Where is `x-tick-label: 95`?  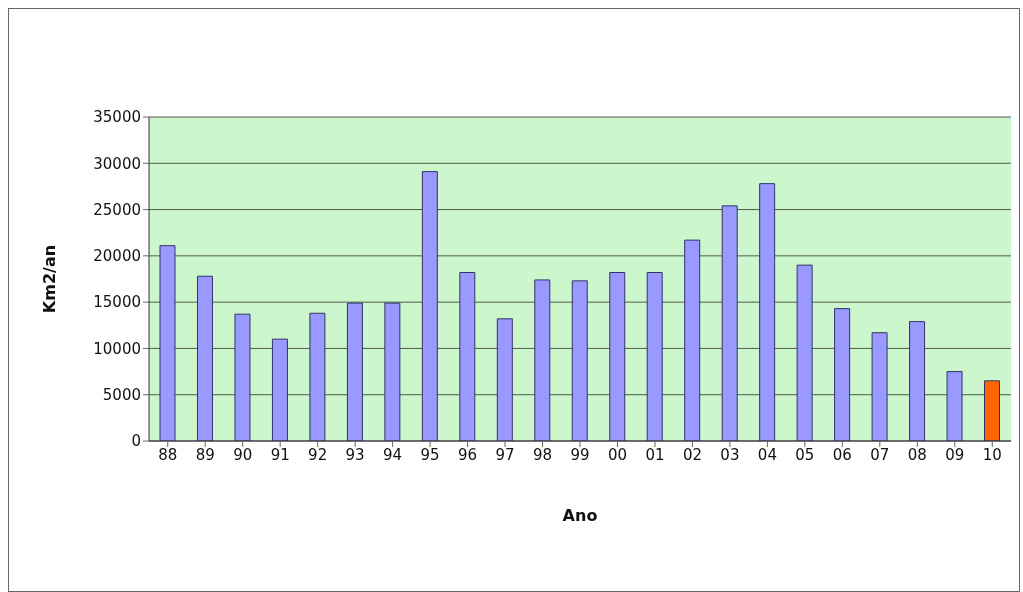 x-tick-label: 95 is located at coordinates (430, 454).